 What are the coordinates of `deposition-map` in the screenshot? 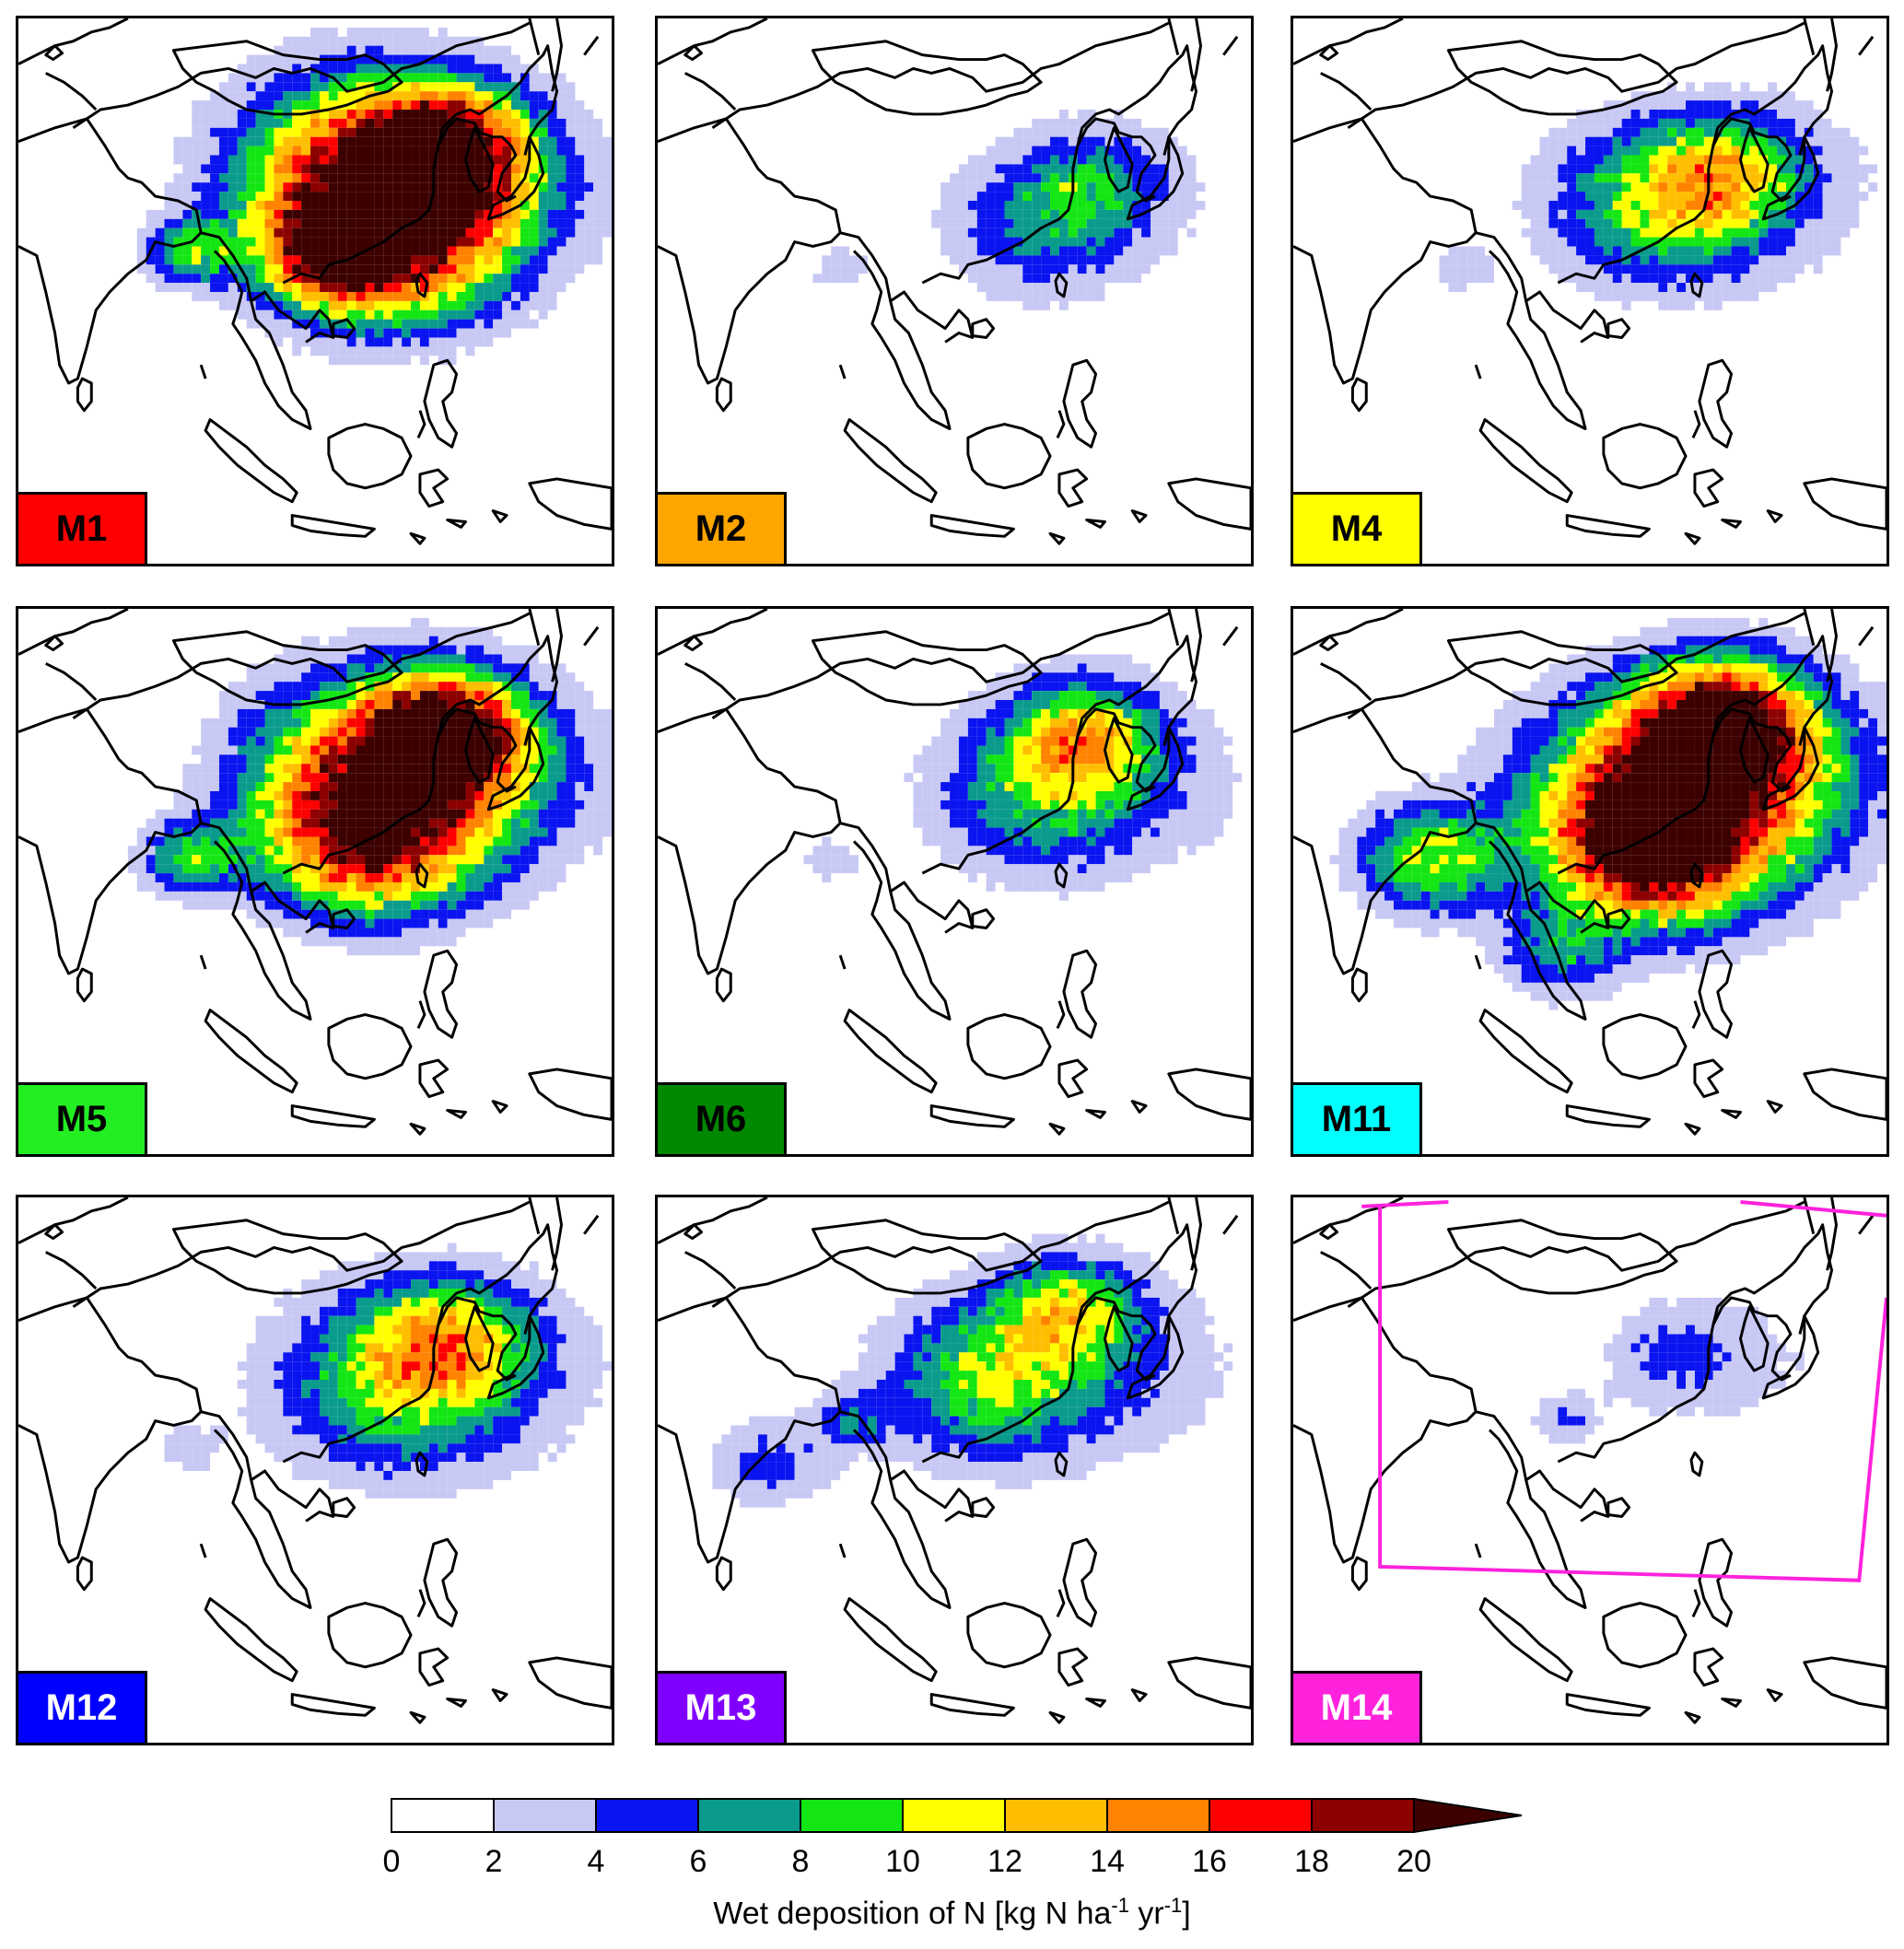 It's located at (1589, 281).